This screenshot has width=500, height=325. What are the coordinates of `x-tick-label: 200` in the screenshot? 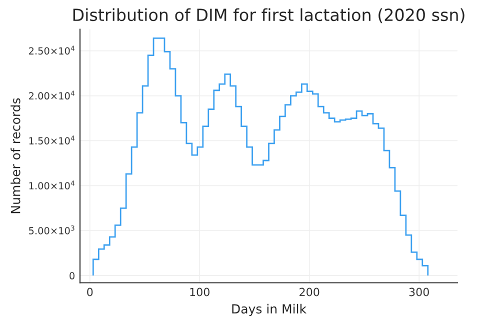 It's located at (310, 292).